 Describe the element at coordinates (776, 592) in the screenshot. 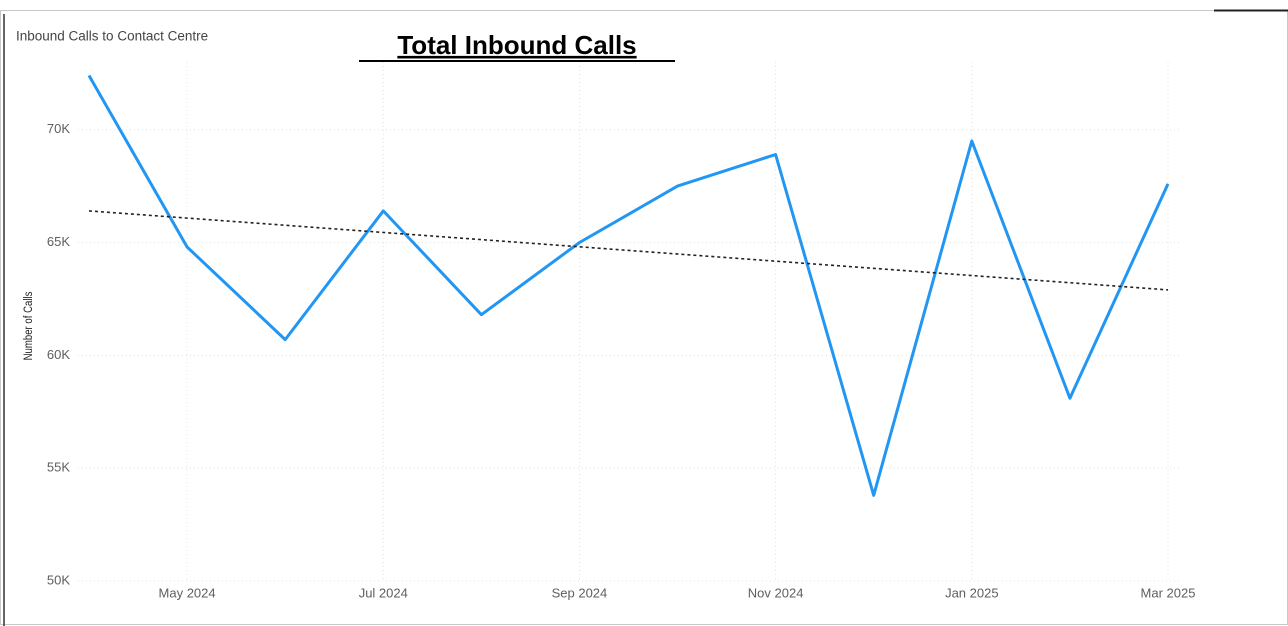

I see `x-tick-label: Nov 2024` at that location.